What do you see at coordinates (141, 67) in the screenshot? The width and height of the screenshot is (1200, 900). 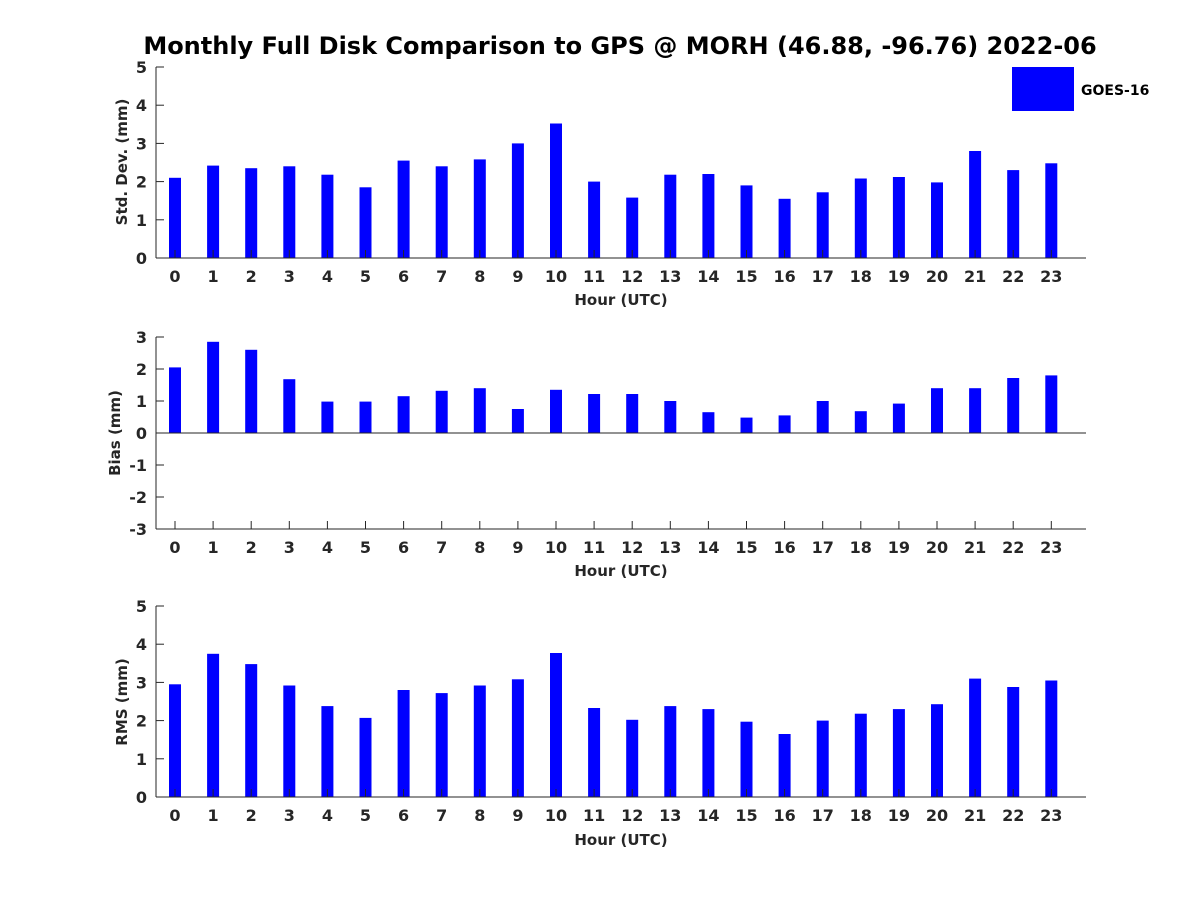 I see `stddev-y-tick-label: 5` at bounding box center [141, 67].